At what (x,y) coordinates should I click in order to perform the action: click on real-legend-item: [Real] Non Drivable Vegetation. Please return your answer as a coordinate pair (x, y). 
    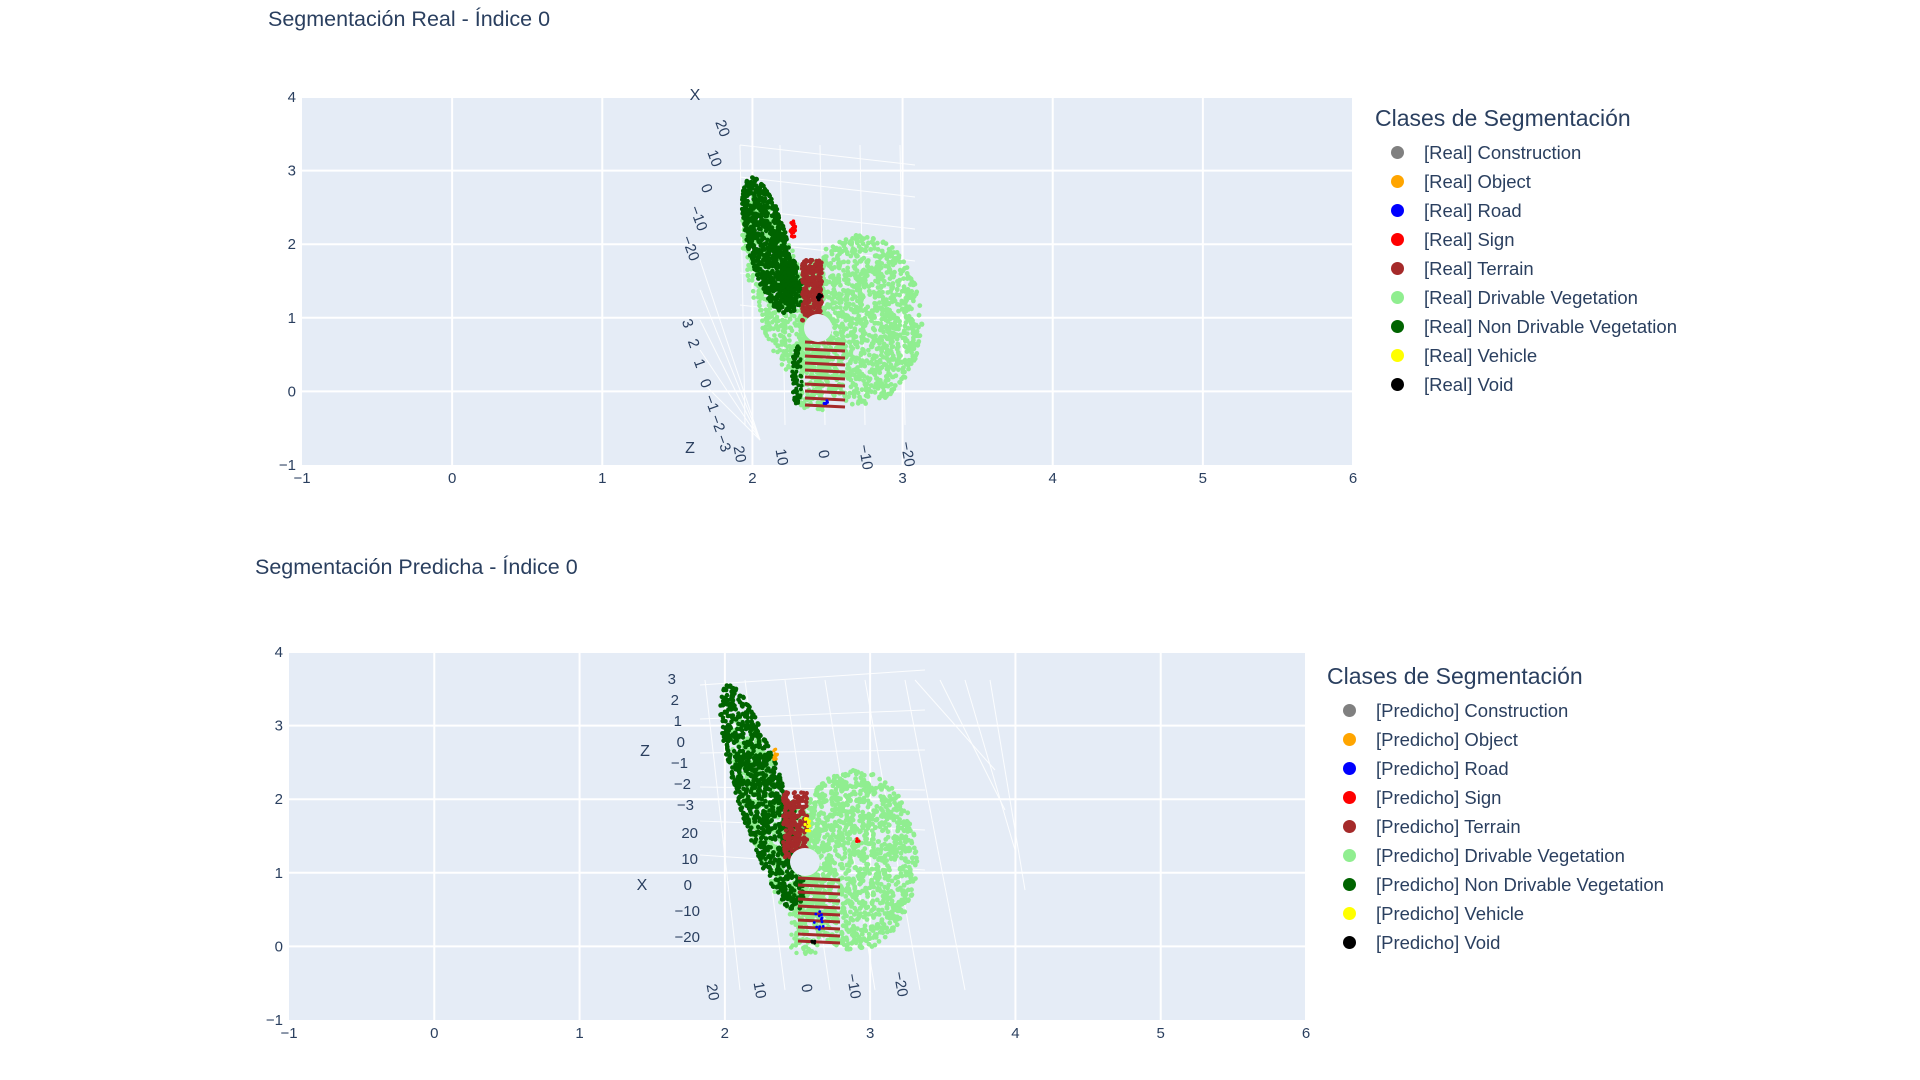
    Looking at the image, I should click on (1526, 326).